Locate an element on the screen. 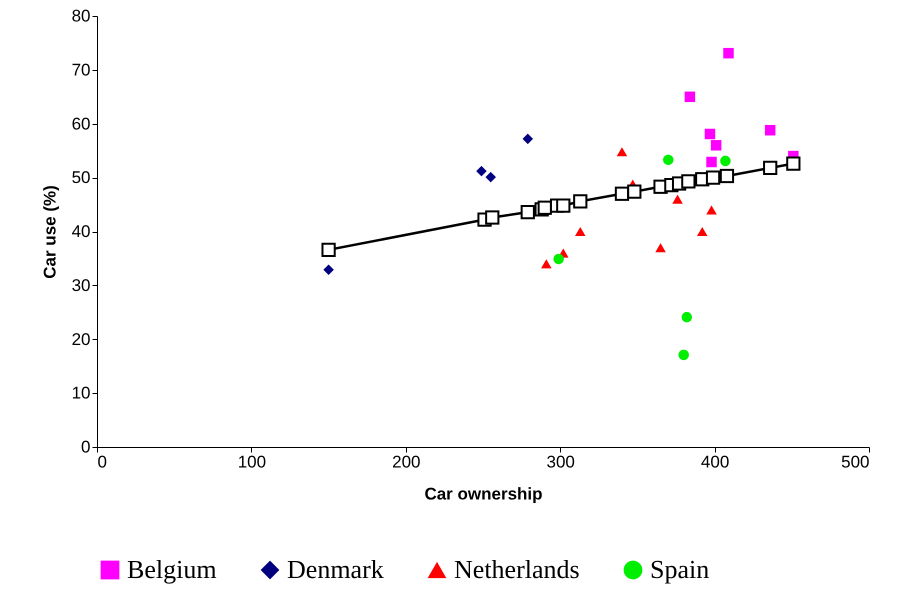  legend-label: Netherlands is located at coordinates (517, 569).